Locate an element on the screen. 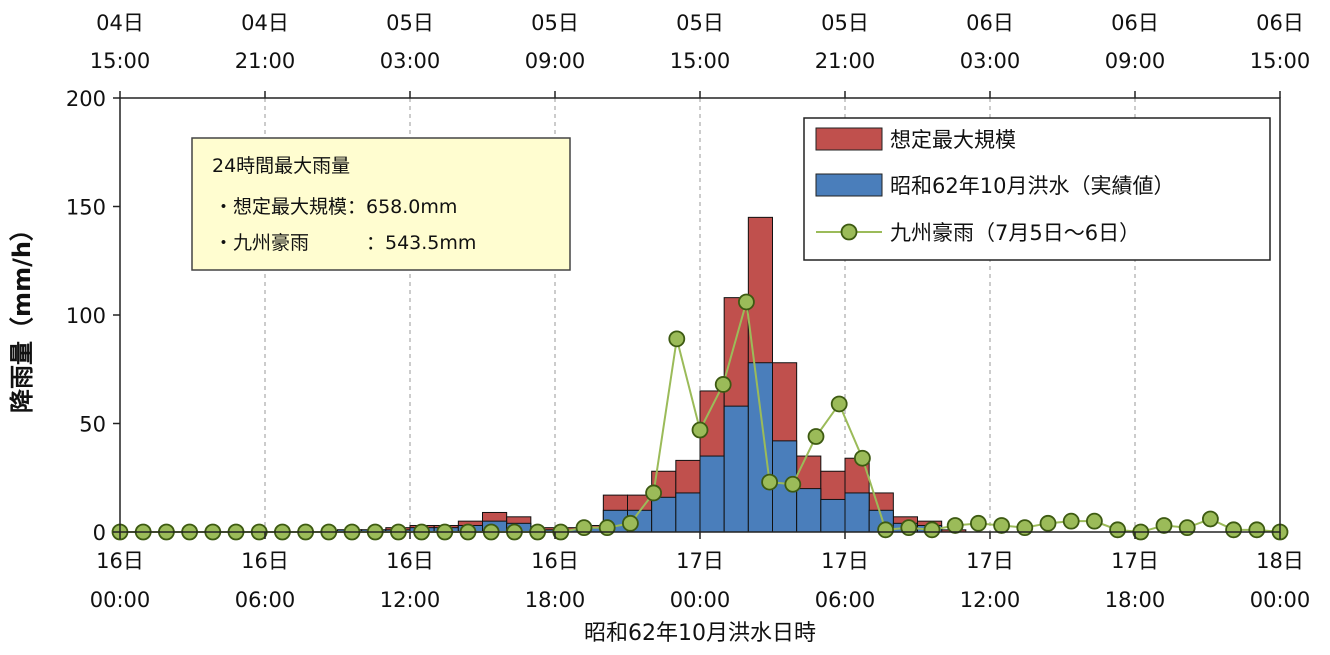  y-tick-label: 150 is located at coordinates (86, 208).